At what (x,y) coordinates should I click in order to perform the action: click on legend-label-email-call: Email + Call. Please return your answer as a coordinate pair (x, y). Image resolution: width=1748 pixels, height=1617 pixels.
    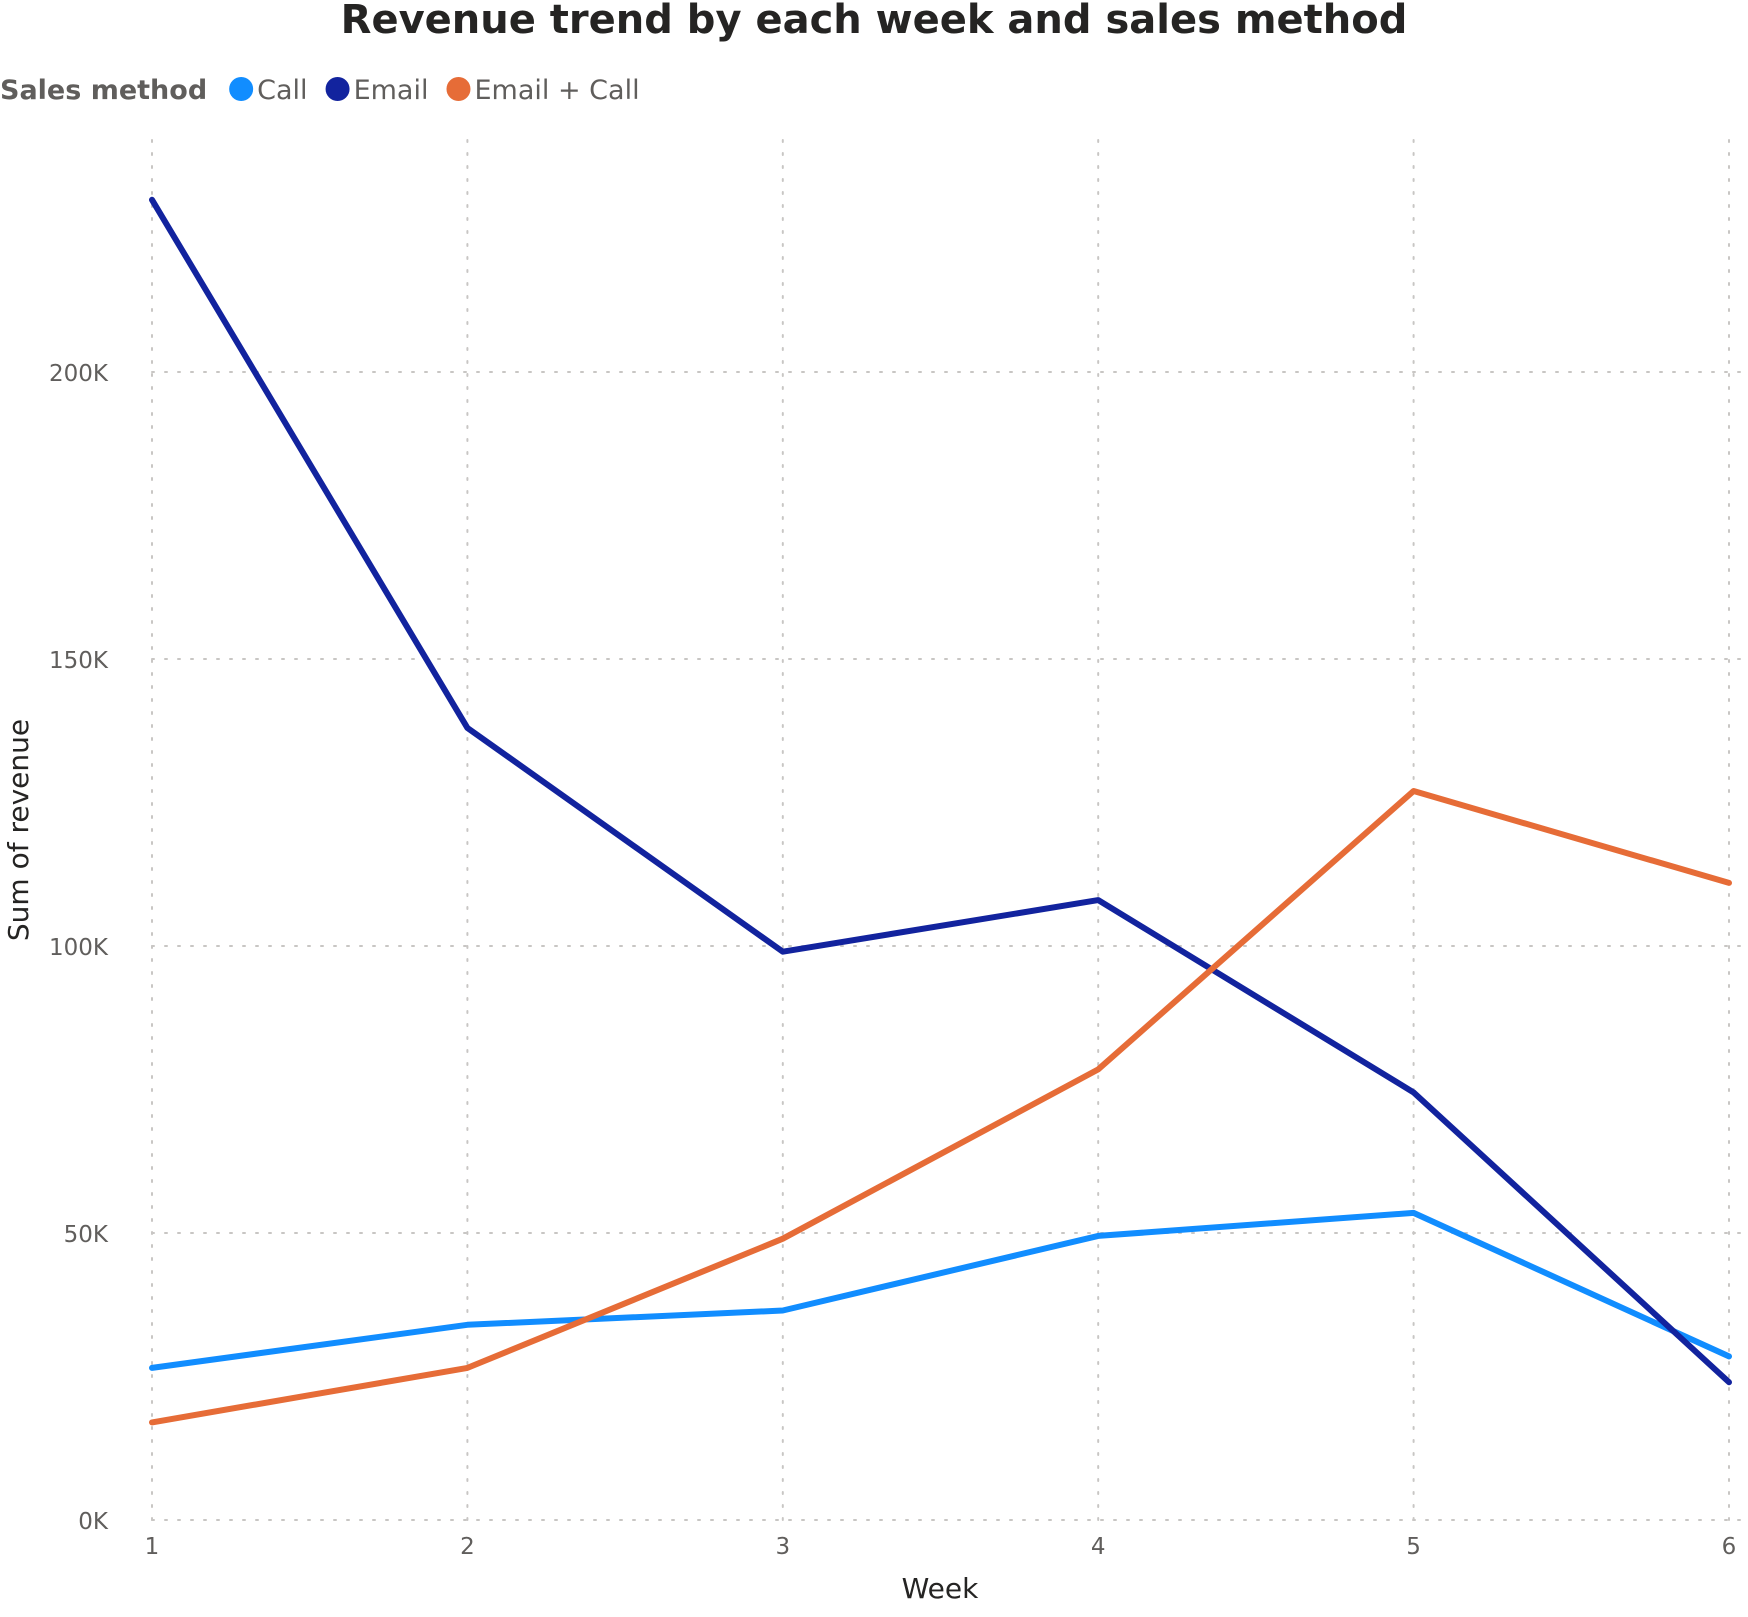
    Looking at the image, I should click on (556, 90).